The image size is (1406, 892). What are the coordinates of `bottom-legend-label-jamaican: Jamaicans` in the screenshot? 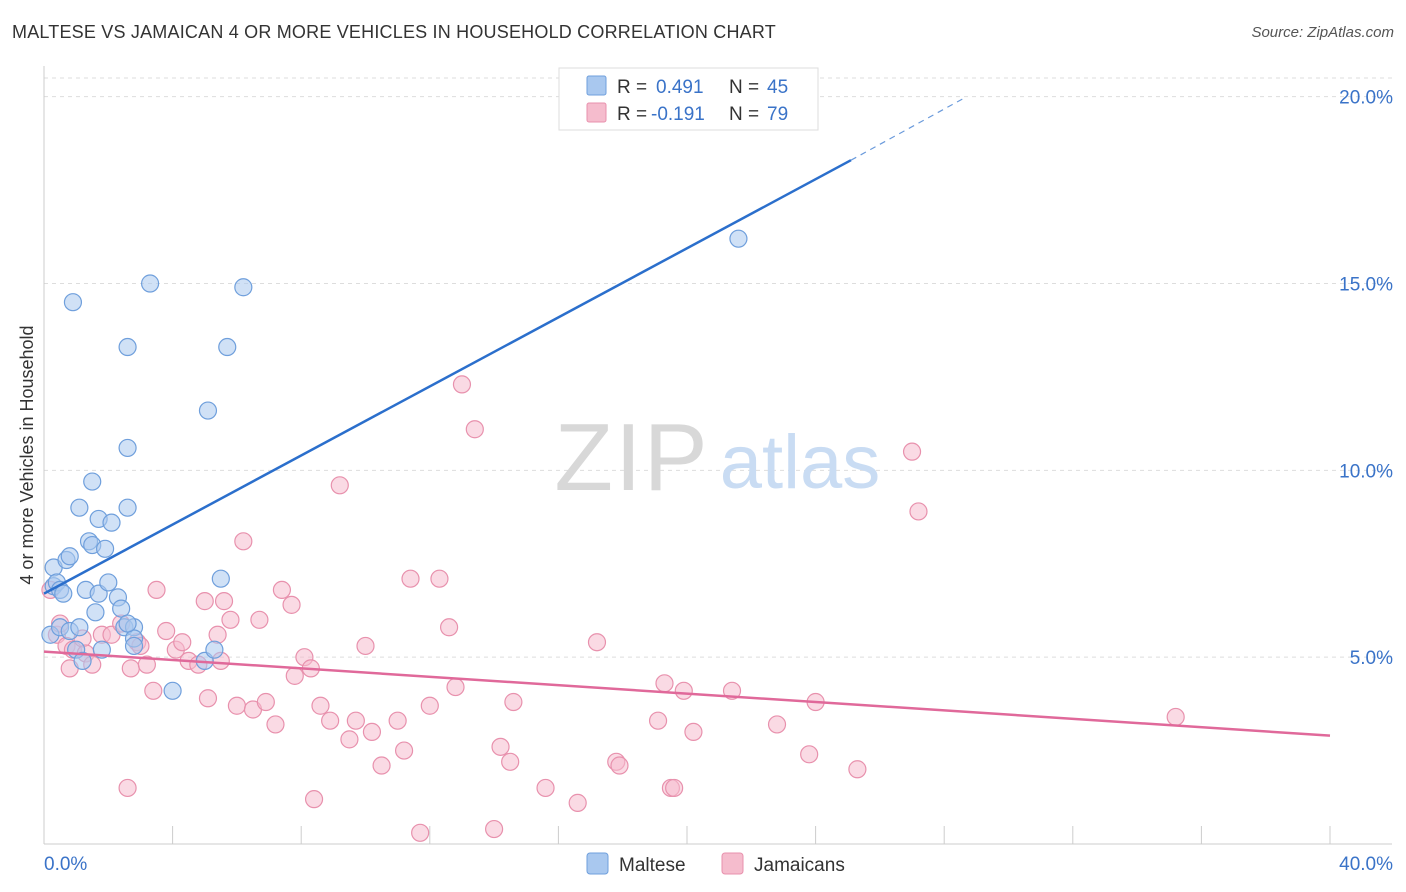 It's located at (799, 865).